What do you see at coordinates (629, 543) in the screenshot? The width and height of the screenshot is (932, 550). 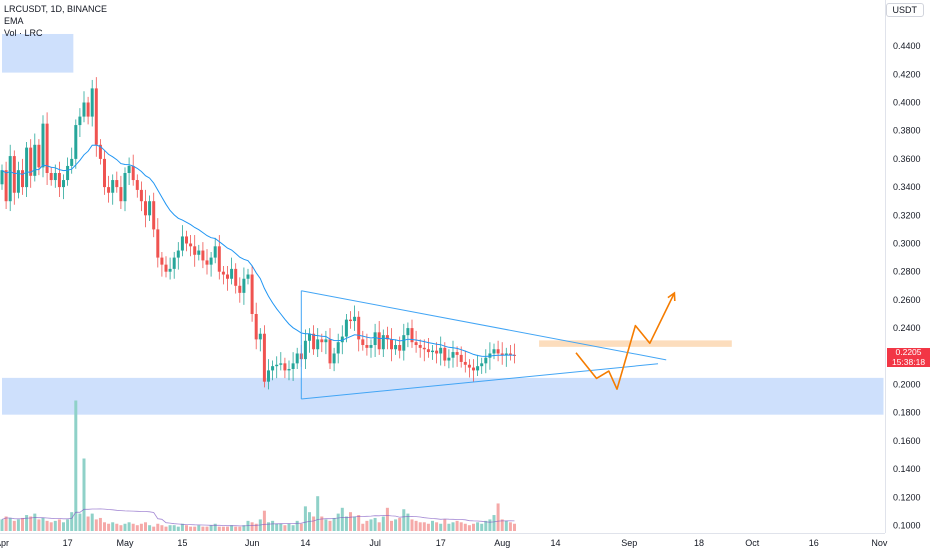 I see `x-tick-label: Sep` at bounding box center [629, 543].